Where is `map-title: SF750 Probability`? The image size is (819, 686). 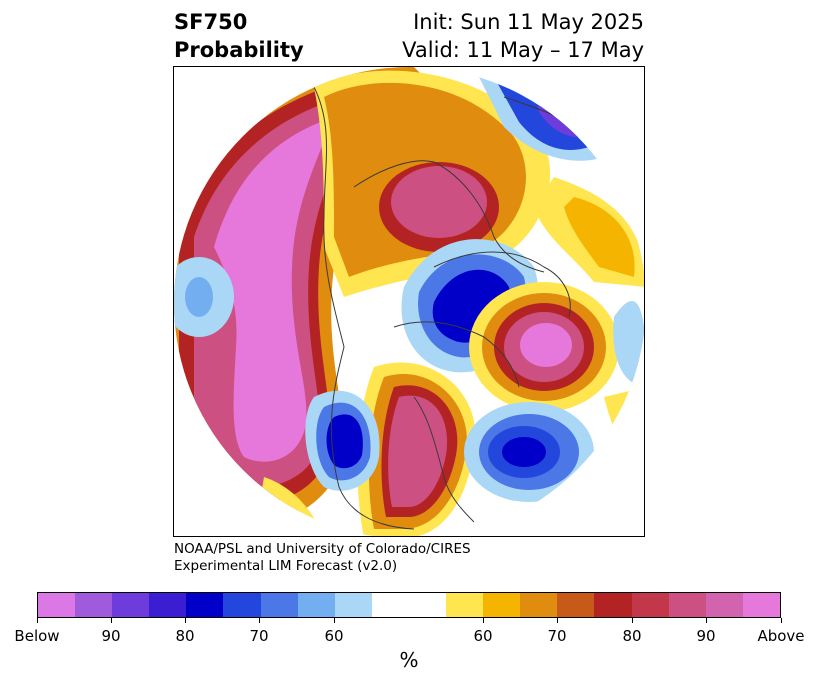
map-title: SF750 Probability is located at coordinates (239, 36).